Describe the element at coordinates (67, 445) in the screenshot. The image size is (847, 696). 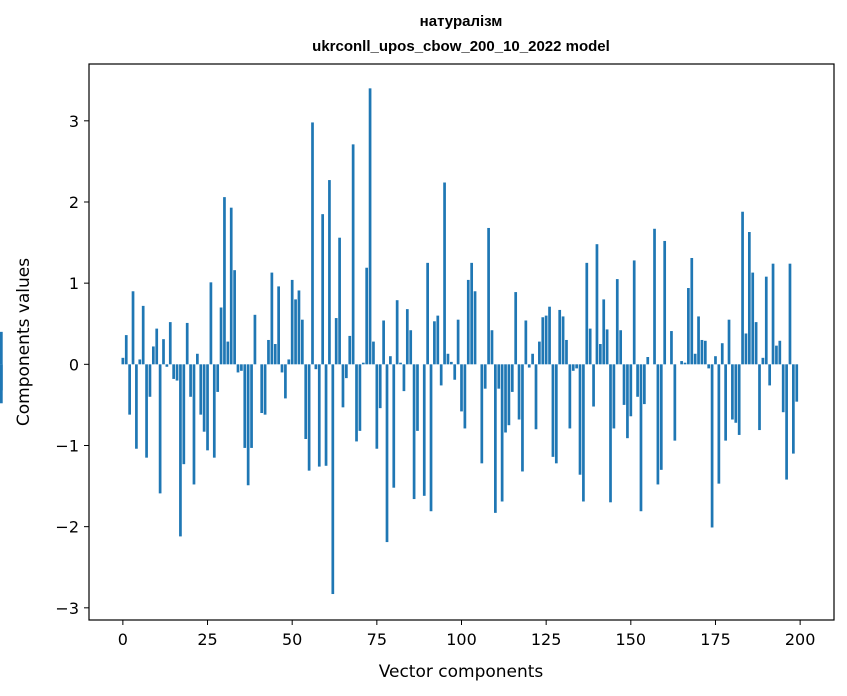
I see `y-tick-label: −1` at that location.